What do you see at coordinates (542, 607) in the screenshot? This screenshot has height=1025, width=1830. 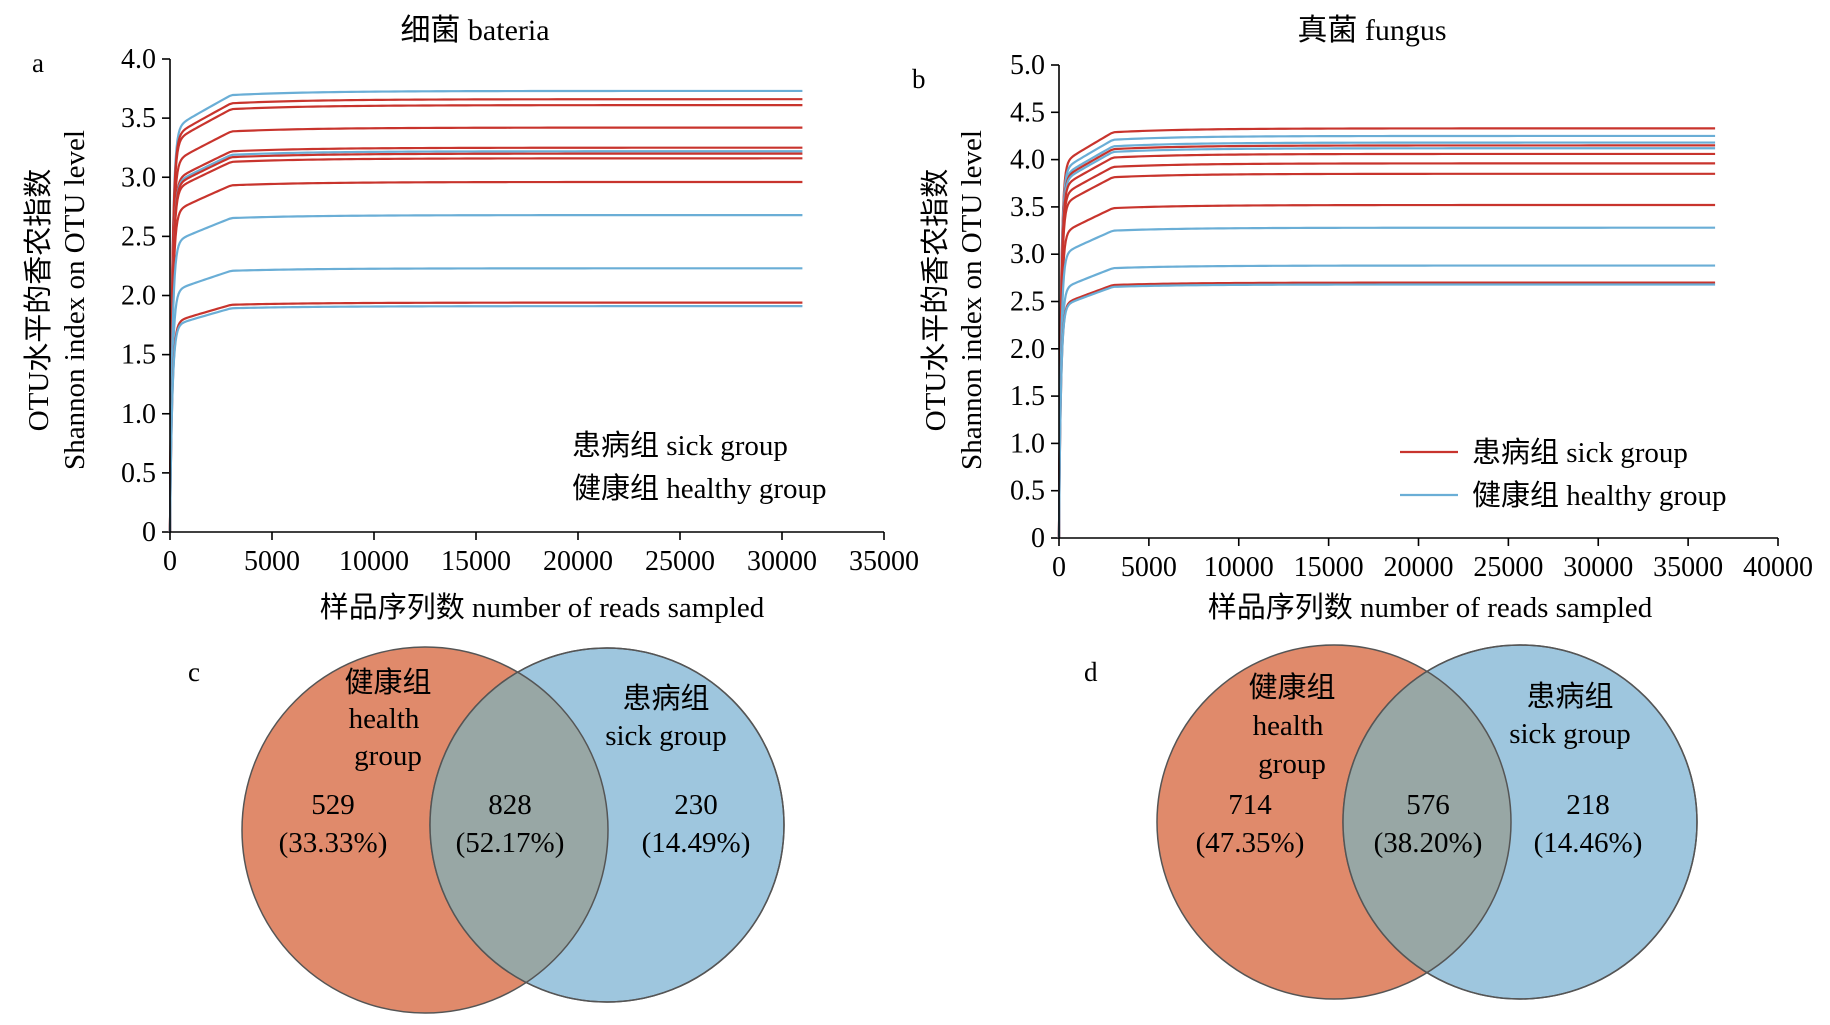 I see `panel-a-x-axis-label: 样品序列数 number of reads sampled` at bounding box center [542, 607].